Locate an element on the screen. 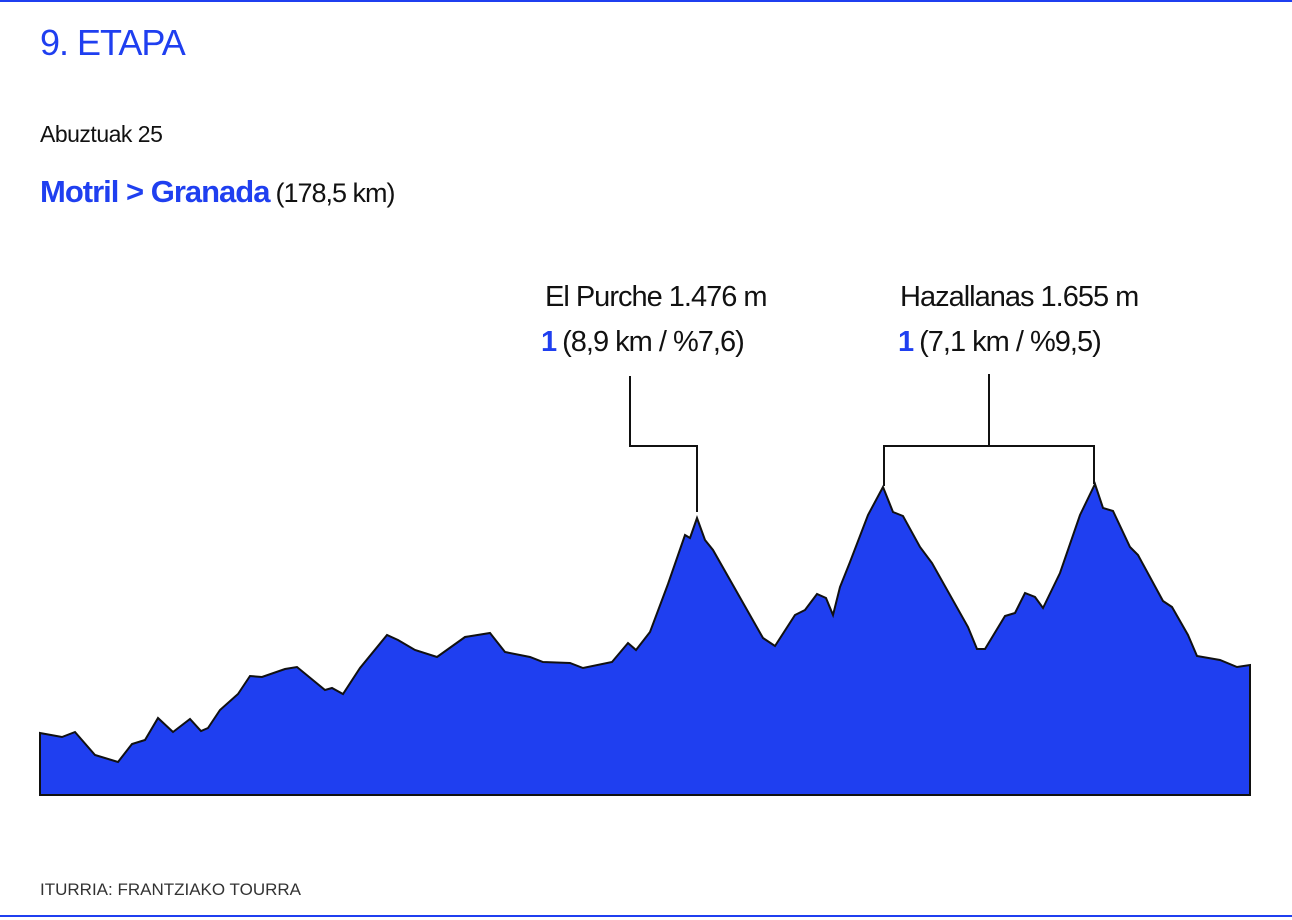  climb-name: El Purche 1.476 m is located at coordinates (656, 297).